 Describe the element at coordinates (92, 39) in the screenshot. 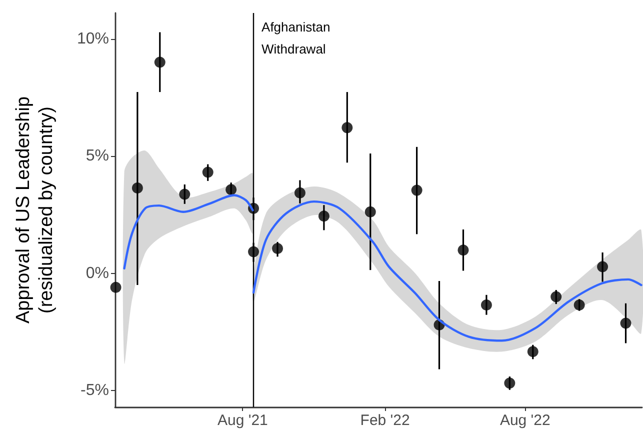

I see `y-tick-label: 10%` at that location.